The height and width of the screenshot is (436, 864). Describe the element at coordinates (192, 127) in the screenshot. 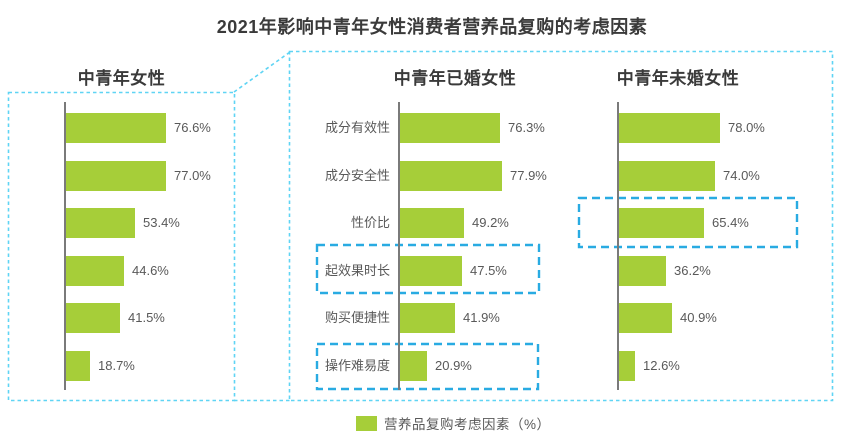

I see `bar-value-label: 76.6%` at that location.